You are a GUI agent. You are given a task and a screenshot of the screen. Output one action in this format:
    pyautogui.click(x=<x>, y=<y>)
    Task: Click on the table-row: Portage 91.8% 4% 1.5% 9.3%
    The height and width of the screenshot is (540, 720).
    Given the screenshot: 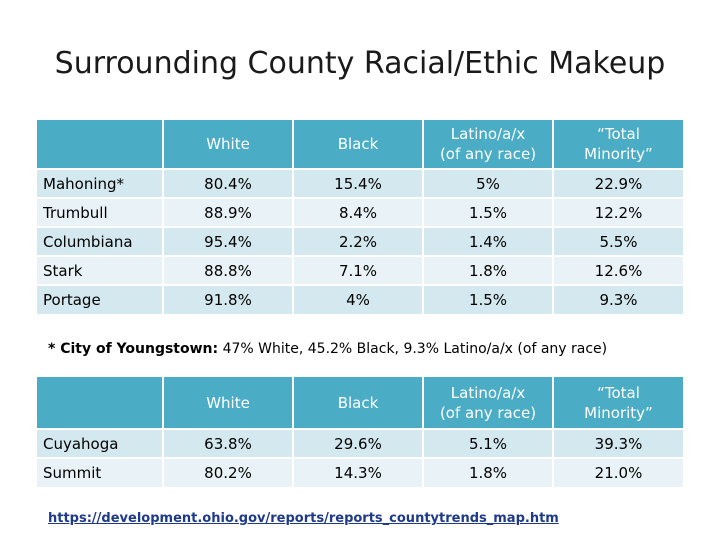 What is the action you would take?
    pyautogui.click(x=360, y=299)
    